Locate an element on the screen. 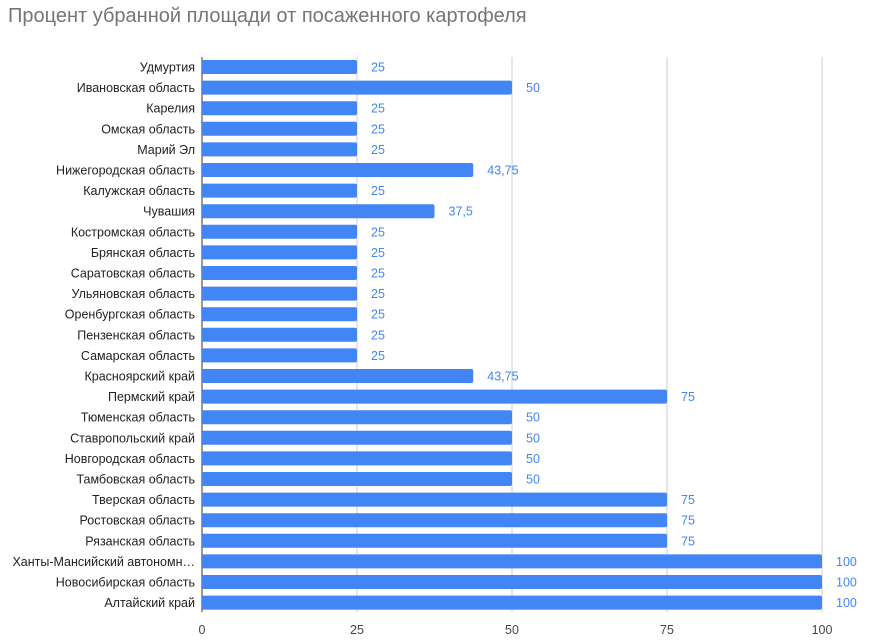 Image resolution: width=875 pixels, height=643 pixels. category-label: Рязанская область is located at coordinates (140, 541).